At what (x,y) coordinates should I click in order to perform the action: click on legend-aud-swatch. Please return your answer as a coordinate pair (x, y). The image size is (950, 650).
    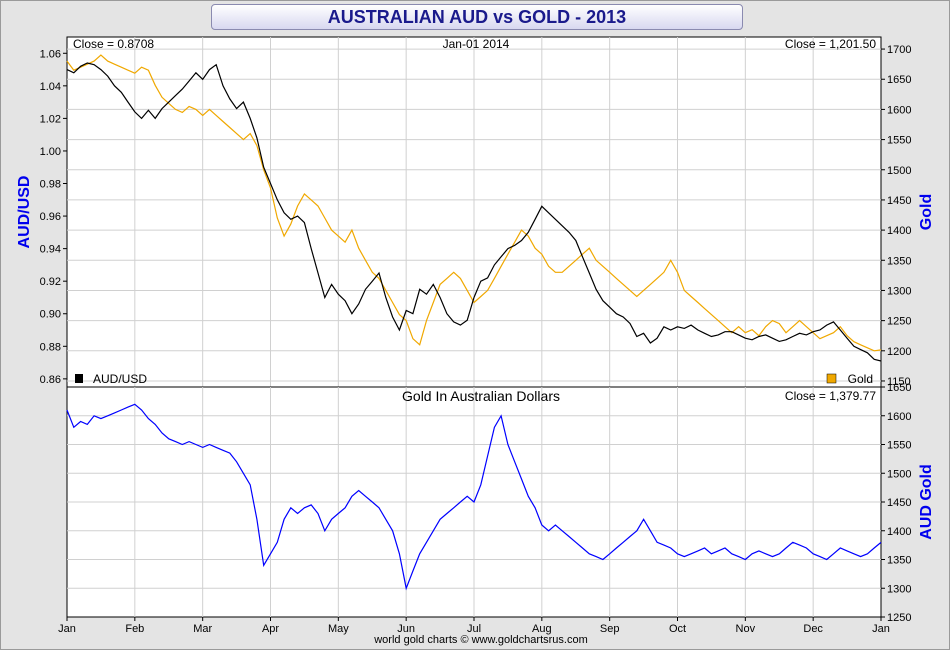
    Looking at the image, I should click on (79, 378).